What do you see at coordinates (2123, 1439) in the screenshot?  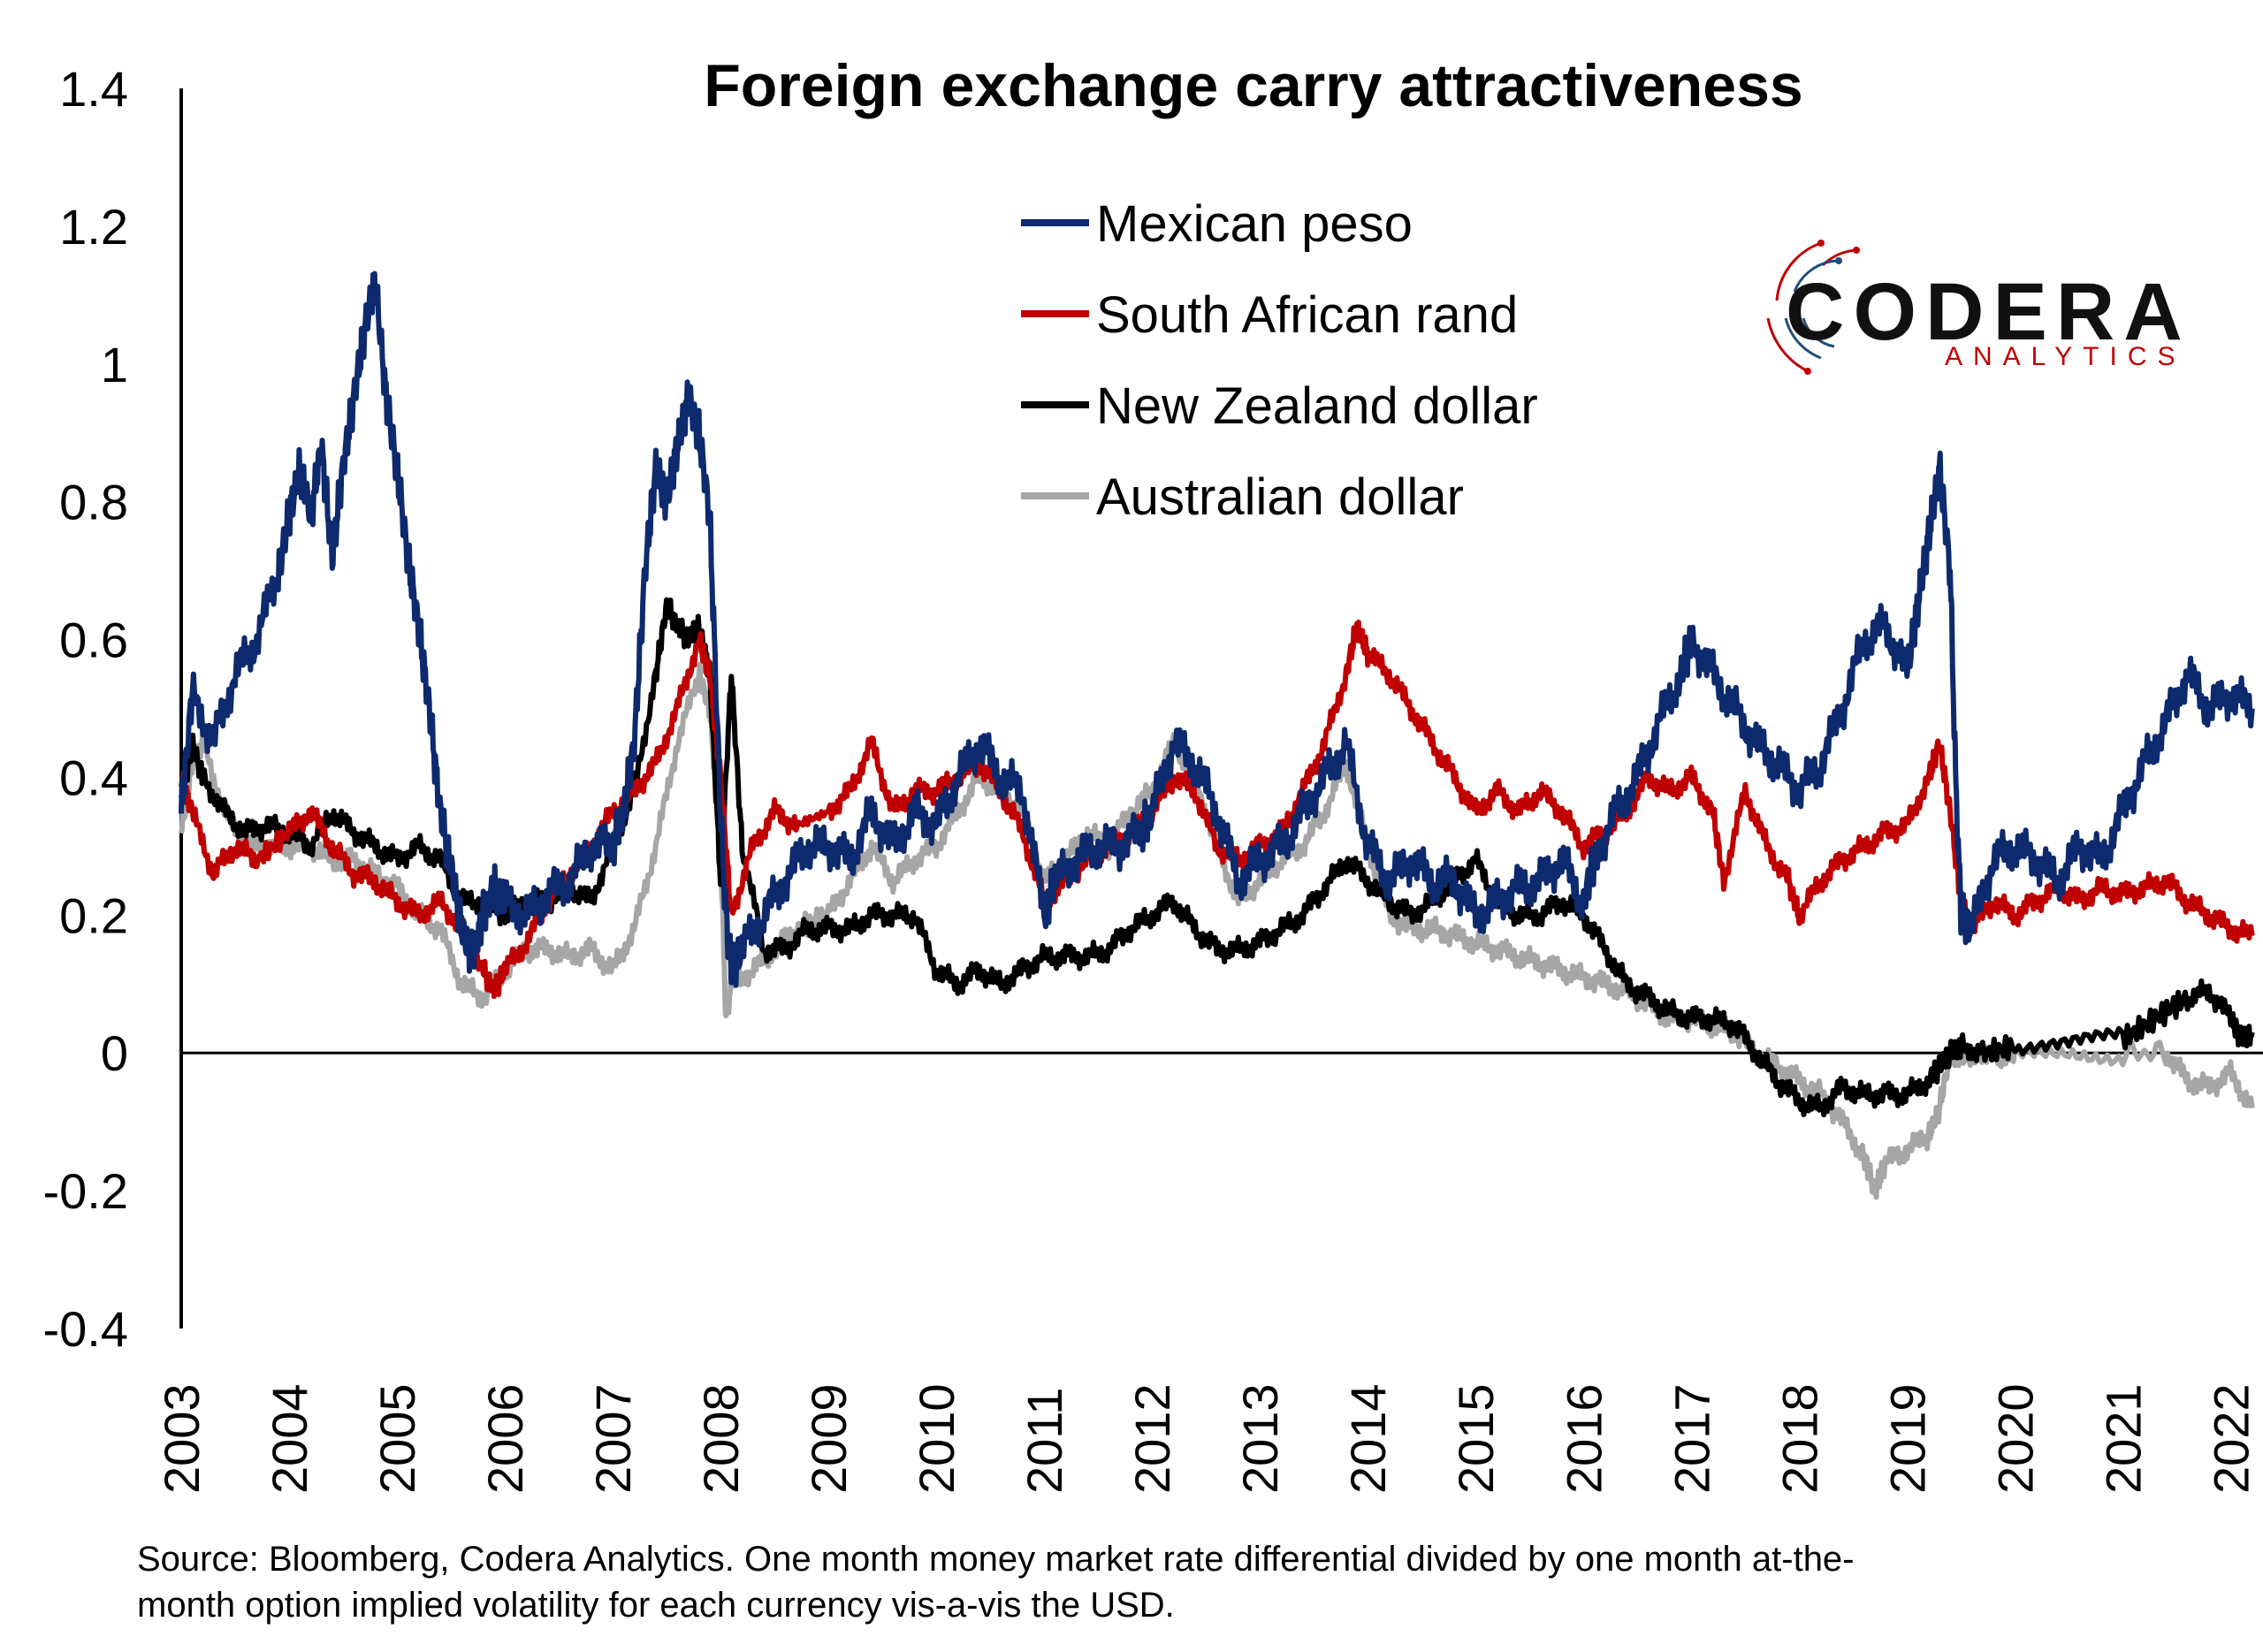 I see `x-tick-label: 2021` at bounding box center [2123, 1439].